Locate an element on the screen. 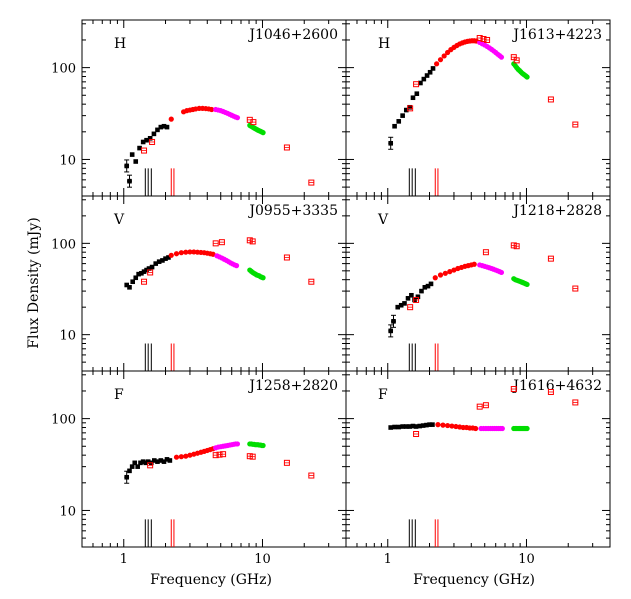 This screenshot has height=599, width=631. panel-J1613+4223: H J1613+4223 is located at coordinates (478, 108).